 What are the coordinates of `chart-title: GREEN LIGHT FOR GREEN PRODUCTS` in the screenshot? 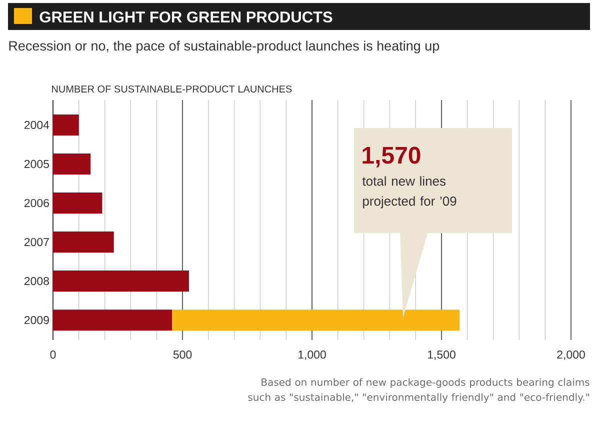 It's located at (186, 17).